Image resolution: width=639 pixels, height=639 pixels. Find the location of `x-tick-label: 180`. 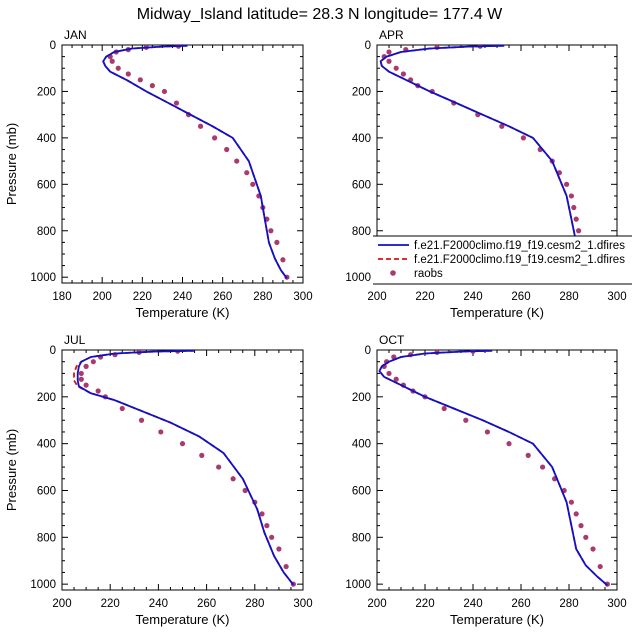

x-tick-label: 180 is located at coordinates (61, 297).